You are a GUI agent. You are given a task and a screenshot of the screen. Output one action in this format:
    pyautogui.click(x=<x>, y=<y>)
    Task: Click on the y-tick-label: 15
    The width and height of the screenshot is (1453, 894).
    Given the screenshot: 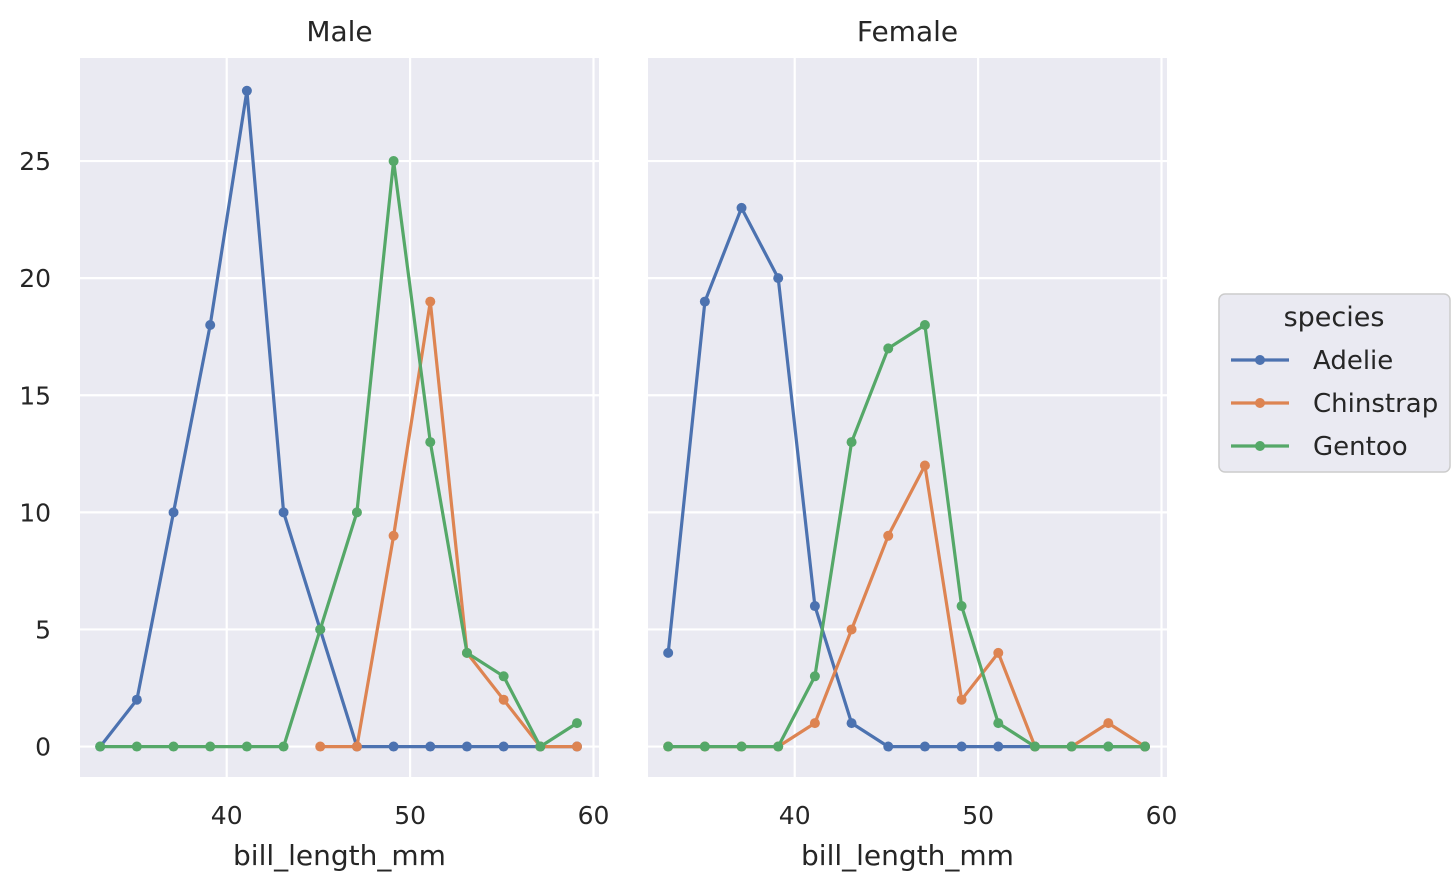 What is the action you would take?
    pyautogui.click(x=35, y=395)
    